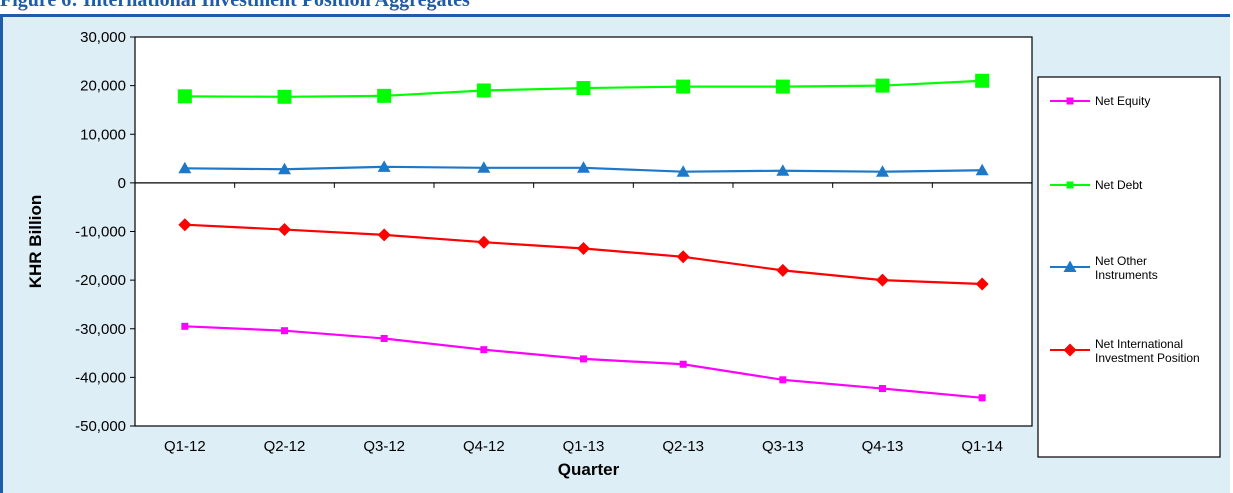  I want to click on legend-label-line: Net Debt, so click(1119, 185).